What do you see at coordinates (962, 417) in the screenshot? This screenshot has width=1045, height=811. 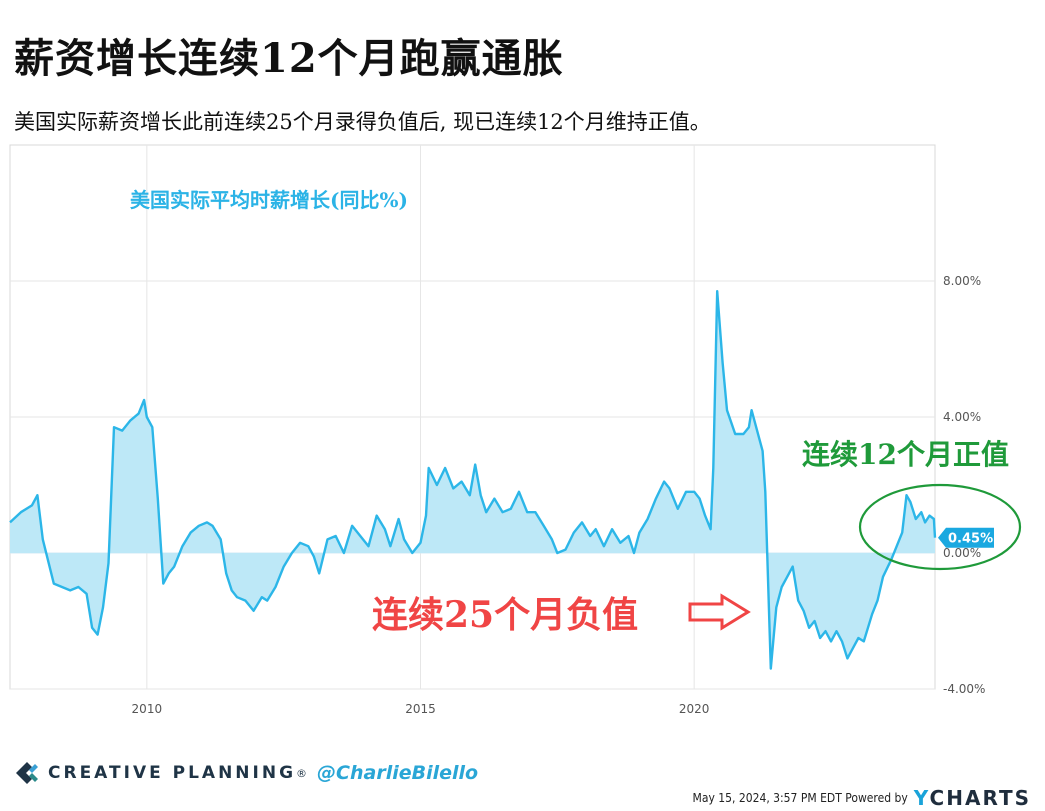 I see `y-tick-label: 4.00%` at bounding box center [962, 417].